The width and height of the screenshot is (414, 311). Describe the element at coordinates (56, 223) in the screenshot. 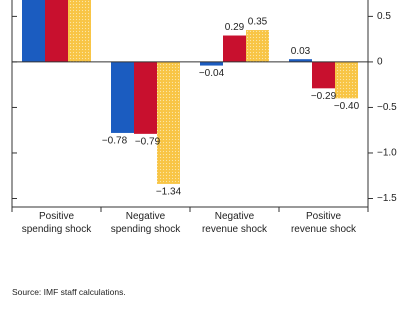

I see `x-tick-label: Positive spending shock` at that location.